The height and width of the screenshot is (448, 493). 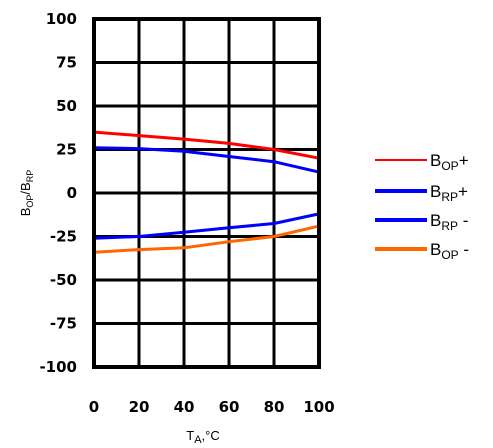 I want to click on y-tick-label: -100, so click(x=58, y=367).